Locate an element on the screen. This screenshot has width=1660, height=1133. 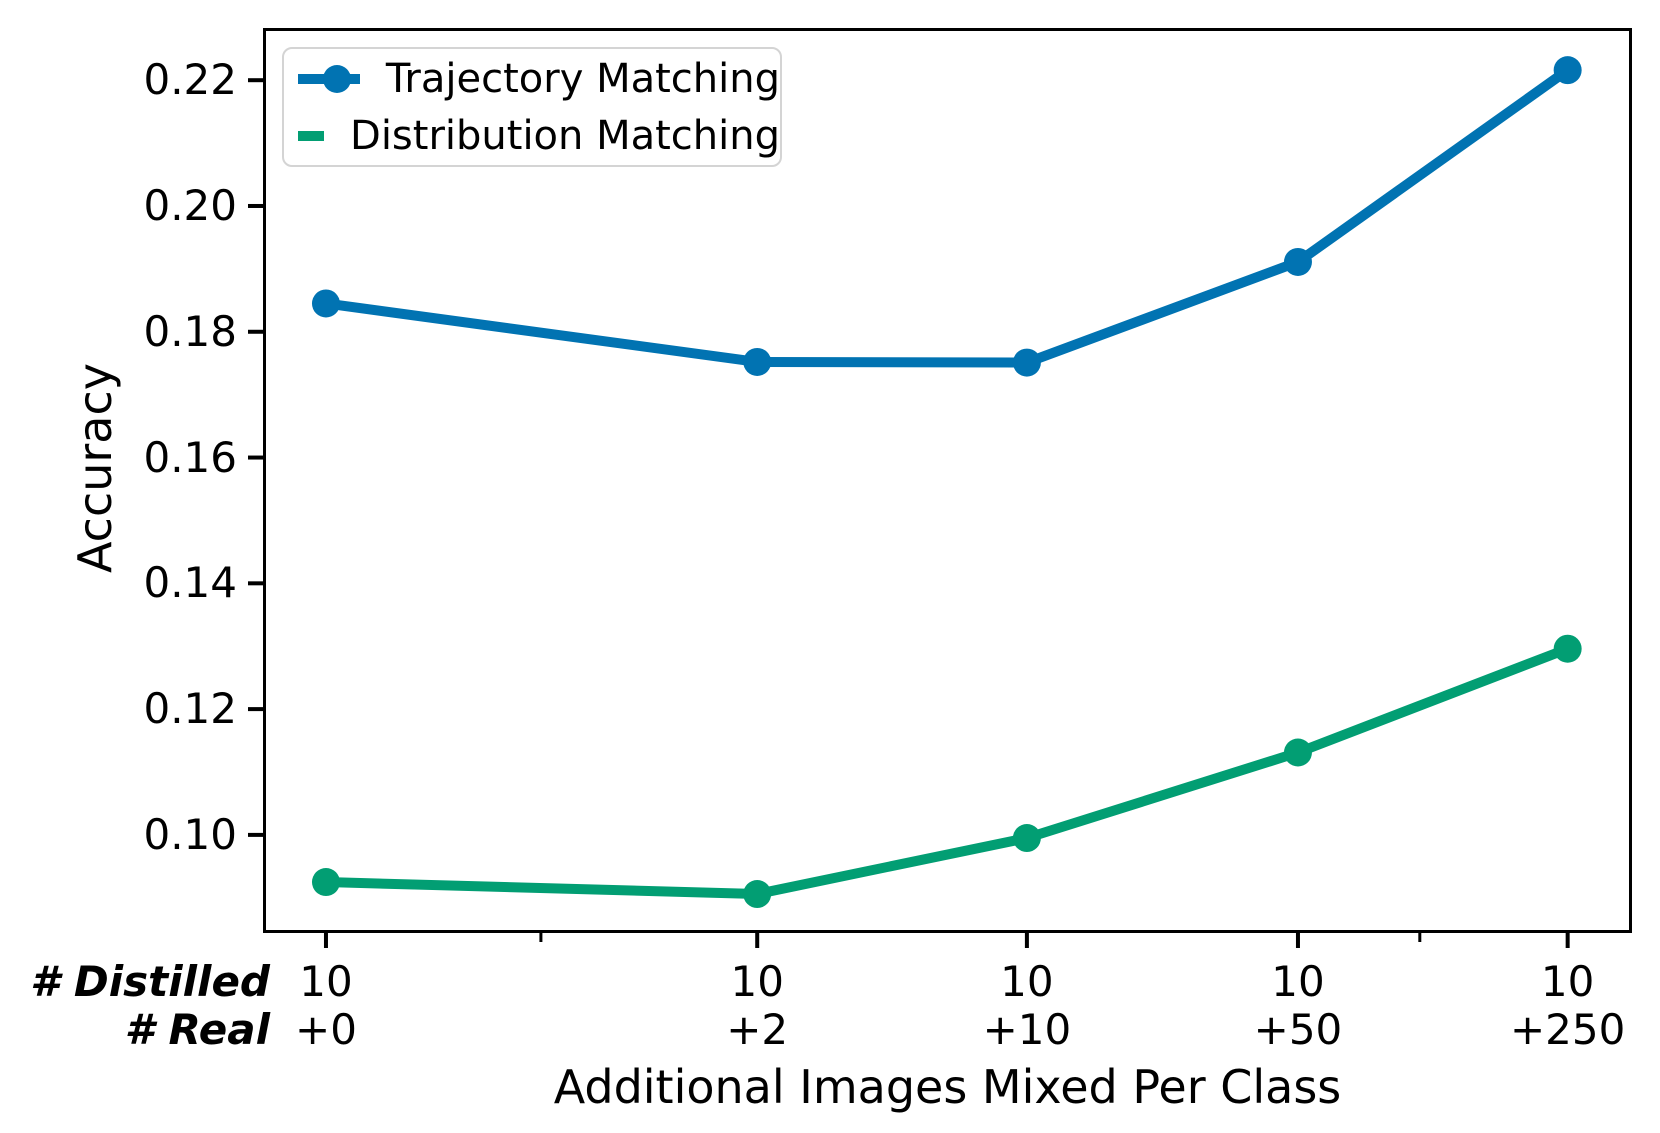
x-row-label-real: # Real is located at coordinates (197, 1029).